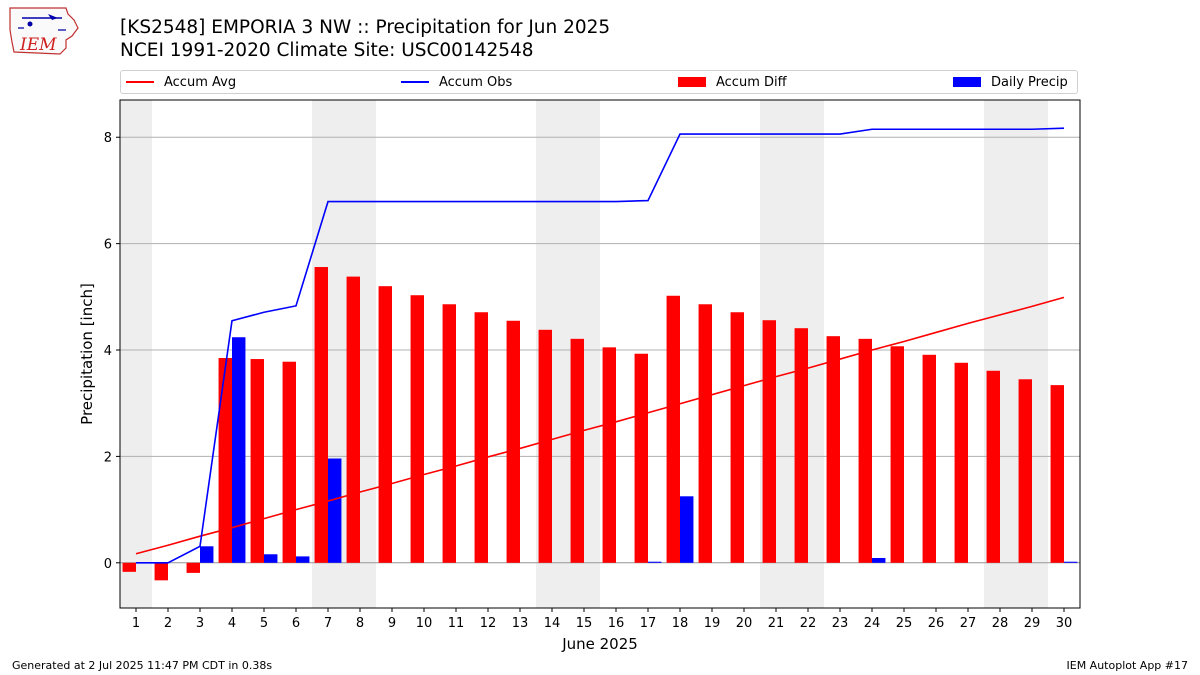 The image size is (1200, 675). Describe the element at coordinates (751, 82) in the screenshot. I see `legend-label: Accum Diff` at that location.